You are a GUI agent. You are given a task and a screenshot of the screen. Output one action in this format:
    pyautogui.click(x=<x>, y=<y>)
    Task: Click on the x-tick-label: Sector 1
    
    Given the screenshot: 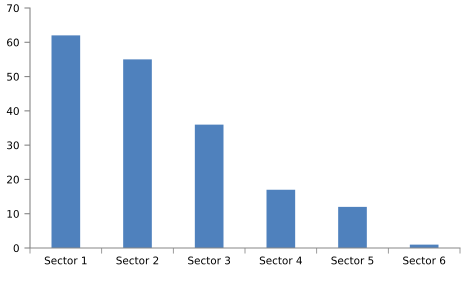 What is the action you would take?
    pyautogui.click(x=65, y=260)
    